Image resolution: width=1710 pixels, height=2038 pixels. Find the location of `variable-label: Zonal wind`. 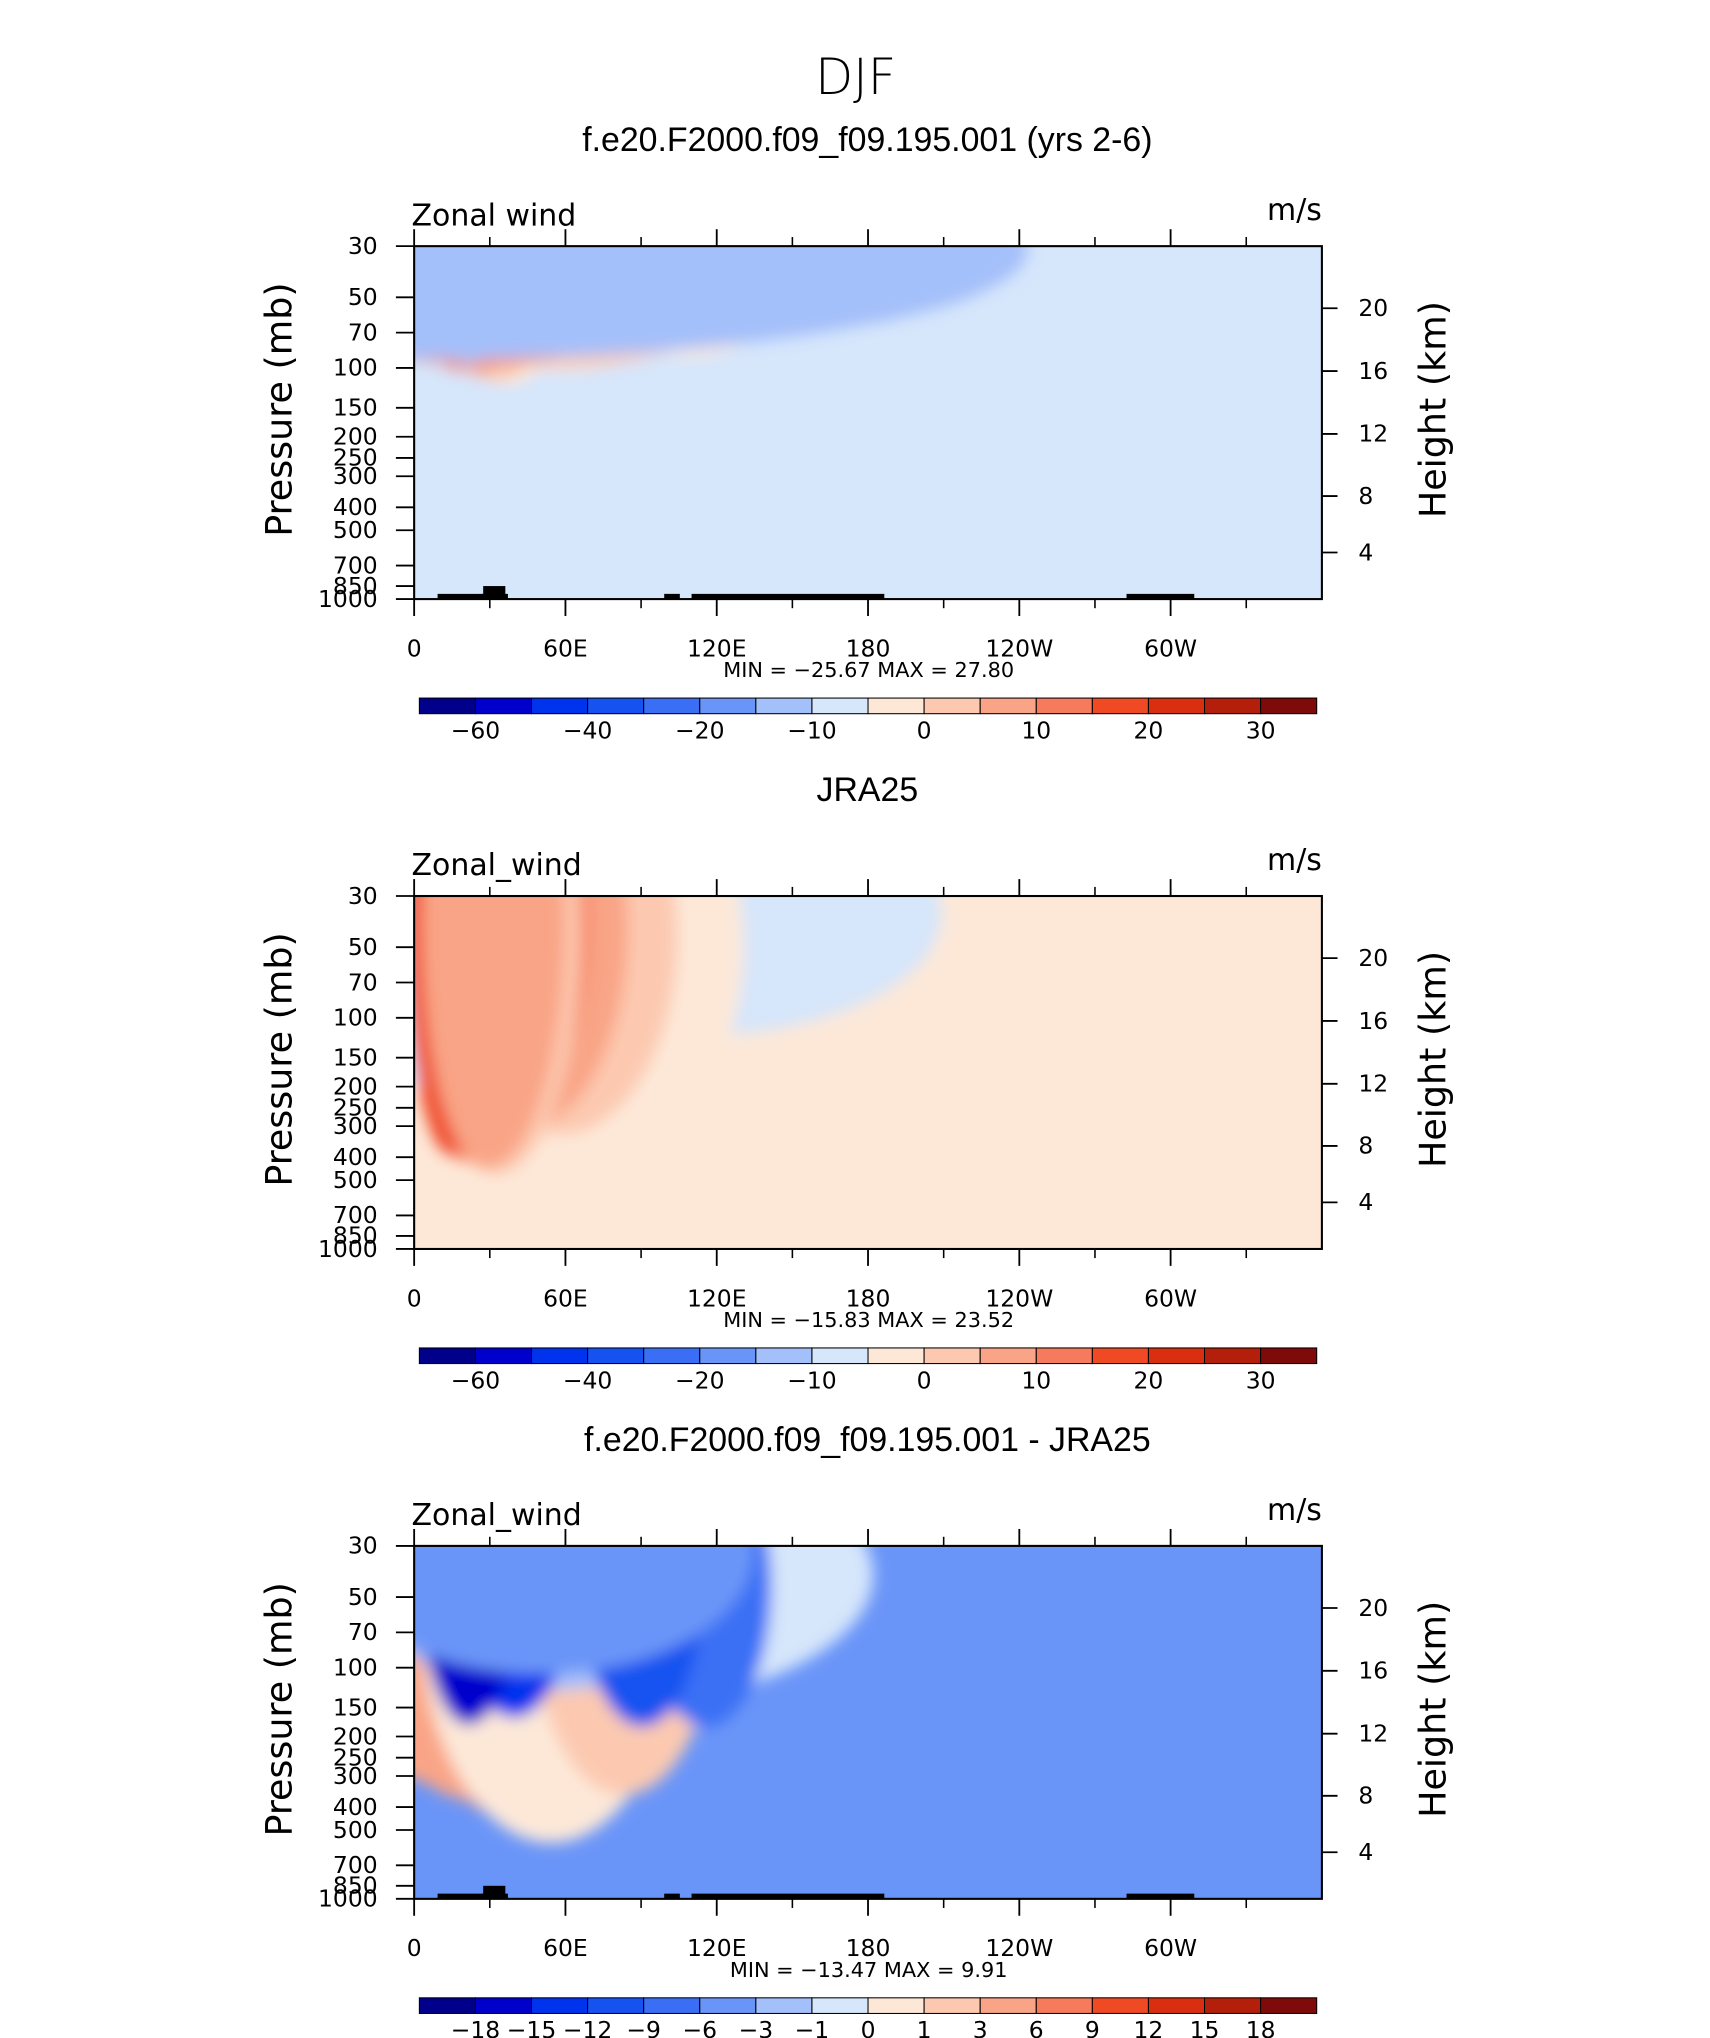

variable-label: Zonal wind is located at coordinates (494, 215).